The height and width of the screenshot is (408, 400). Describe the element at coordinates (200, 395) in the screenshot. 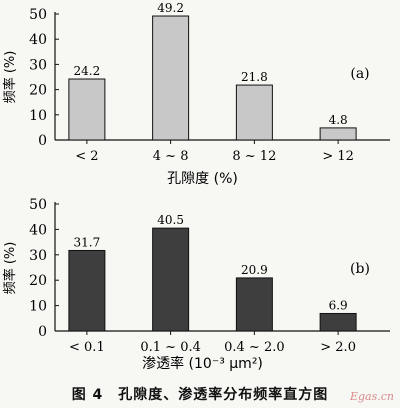

I see `figure-caption: 图 4 孔隙度、渗透率分布频率直方图` at that location.